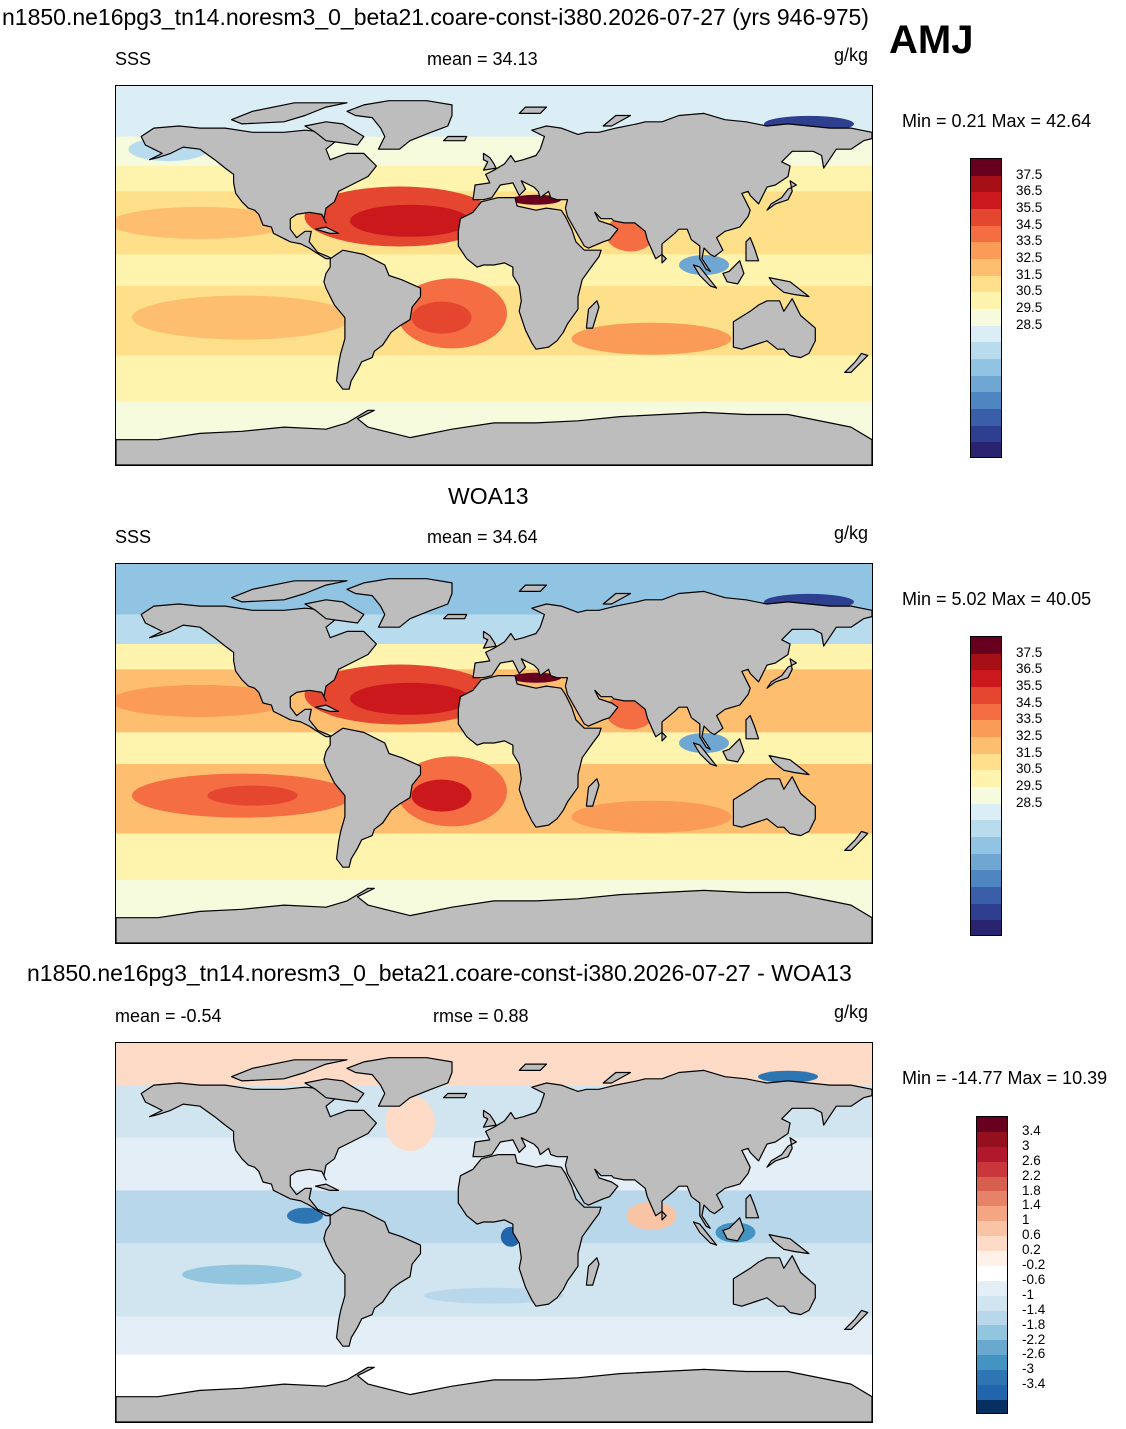 The width and height of the screenshot is (1126, 1429). I want to click on siberian-fresh, so click(788, 1076).